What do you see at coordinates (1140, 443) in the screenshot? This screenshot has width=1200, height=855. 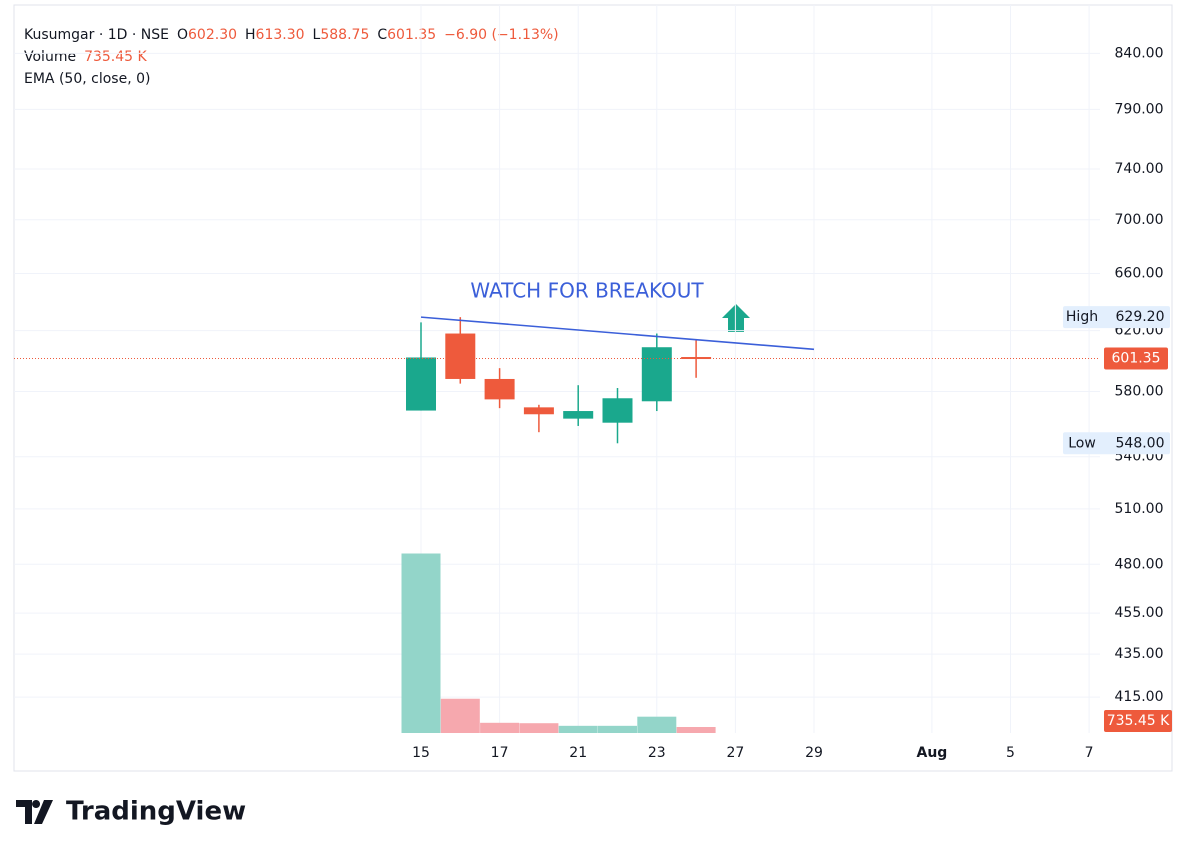 I see `marker-label: 548.00` at bounding box center [1140, 443].